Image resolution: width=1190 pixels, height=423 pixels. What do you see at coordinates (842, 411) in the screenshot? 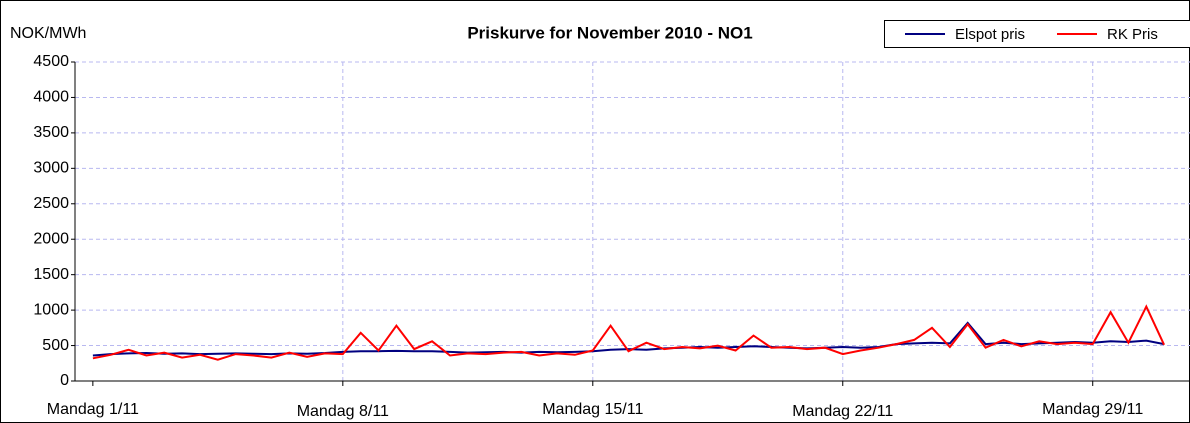
I see `x-tick-label: Mandag 22/11` at bounding box center [842, 411].